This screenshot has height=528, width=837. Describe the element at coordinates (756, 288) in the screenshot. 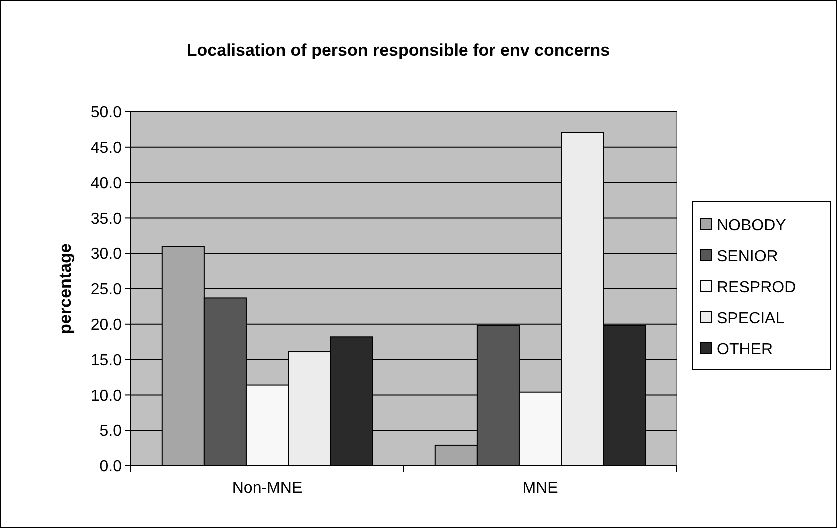

I see `legend-label: RESPROD` at that location.